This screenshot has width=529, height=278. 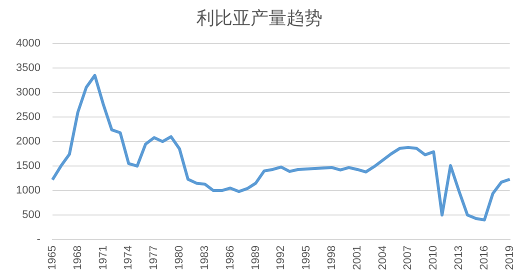 What do you see at coordinates (332, 258) in the screenshot?
I see `x-tick-label: 1998` at bounding box center [332, 258].